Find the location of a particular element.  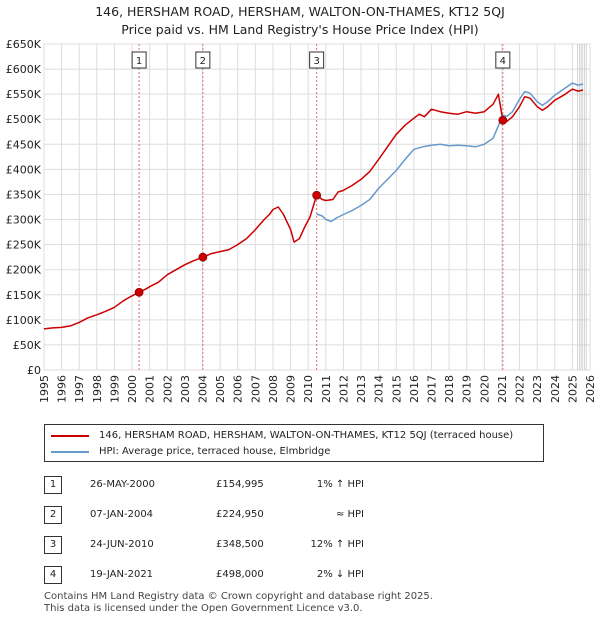

x-tick-label: 2023 is located at coordinates (537, 389).